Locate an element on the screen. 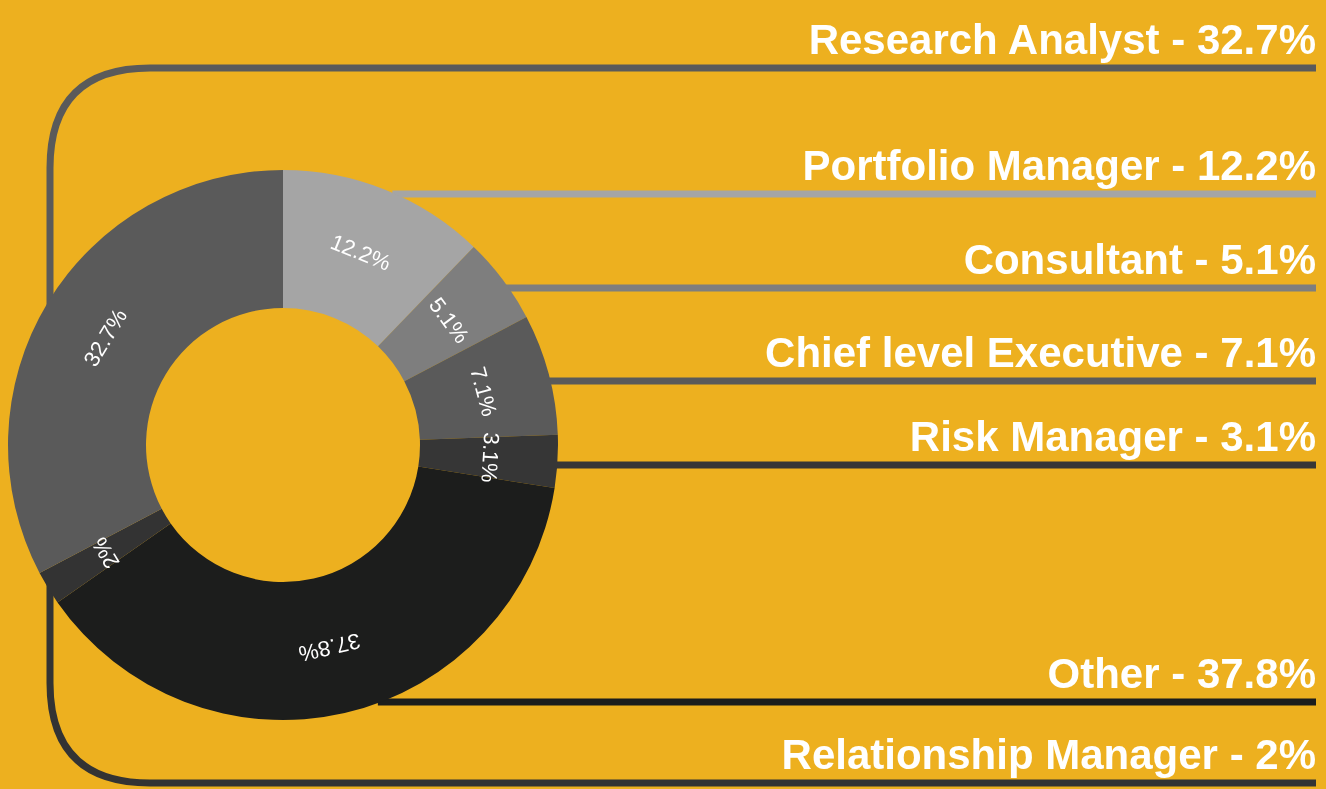 The image size is (1326, 789). data-label: 3.1% is located at coordinates (490, 457).